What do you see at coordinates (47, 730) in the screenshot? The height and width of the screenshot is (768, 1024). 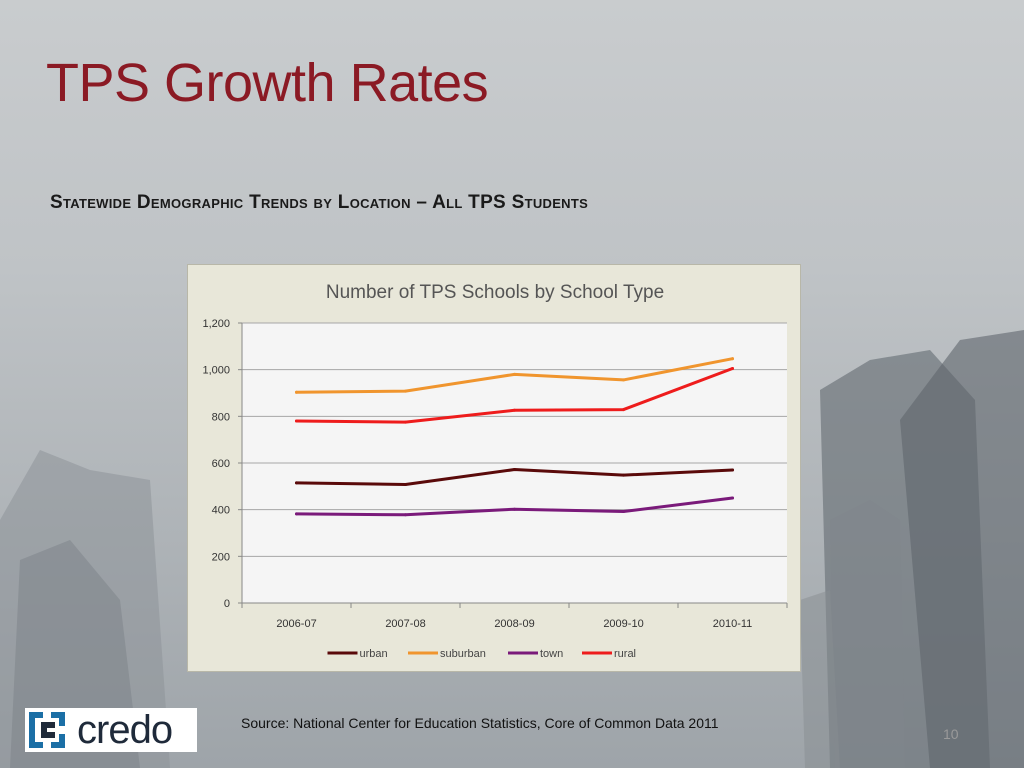 I see `credo-logo-icon` at bounding box center [47, 730].